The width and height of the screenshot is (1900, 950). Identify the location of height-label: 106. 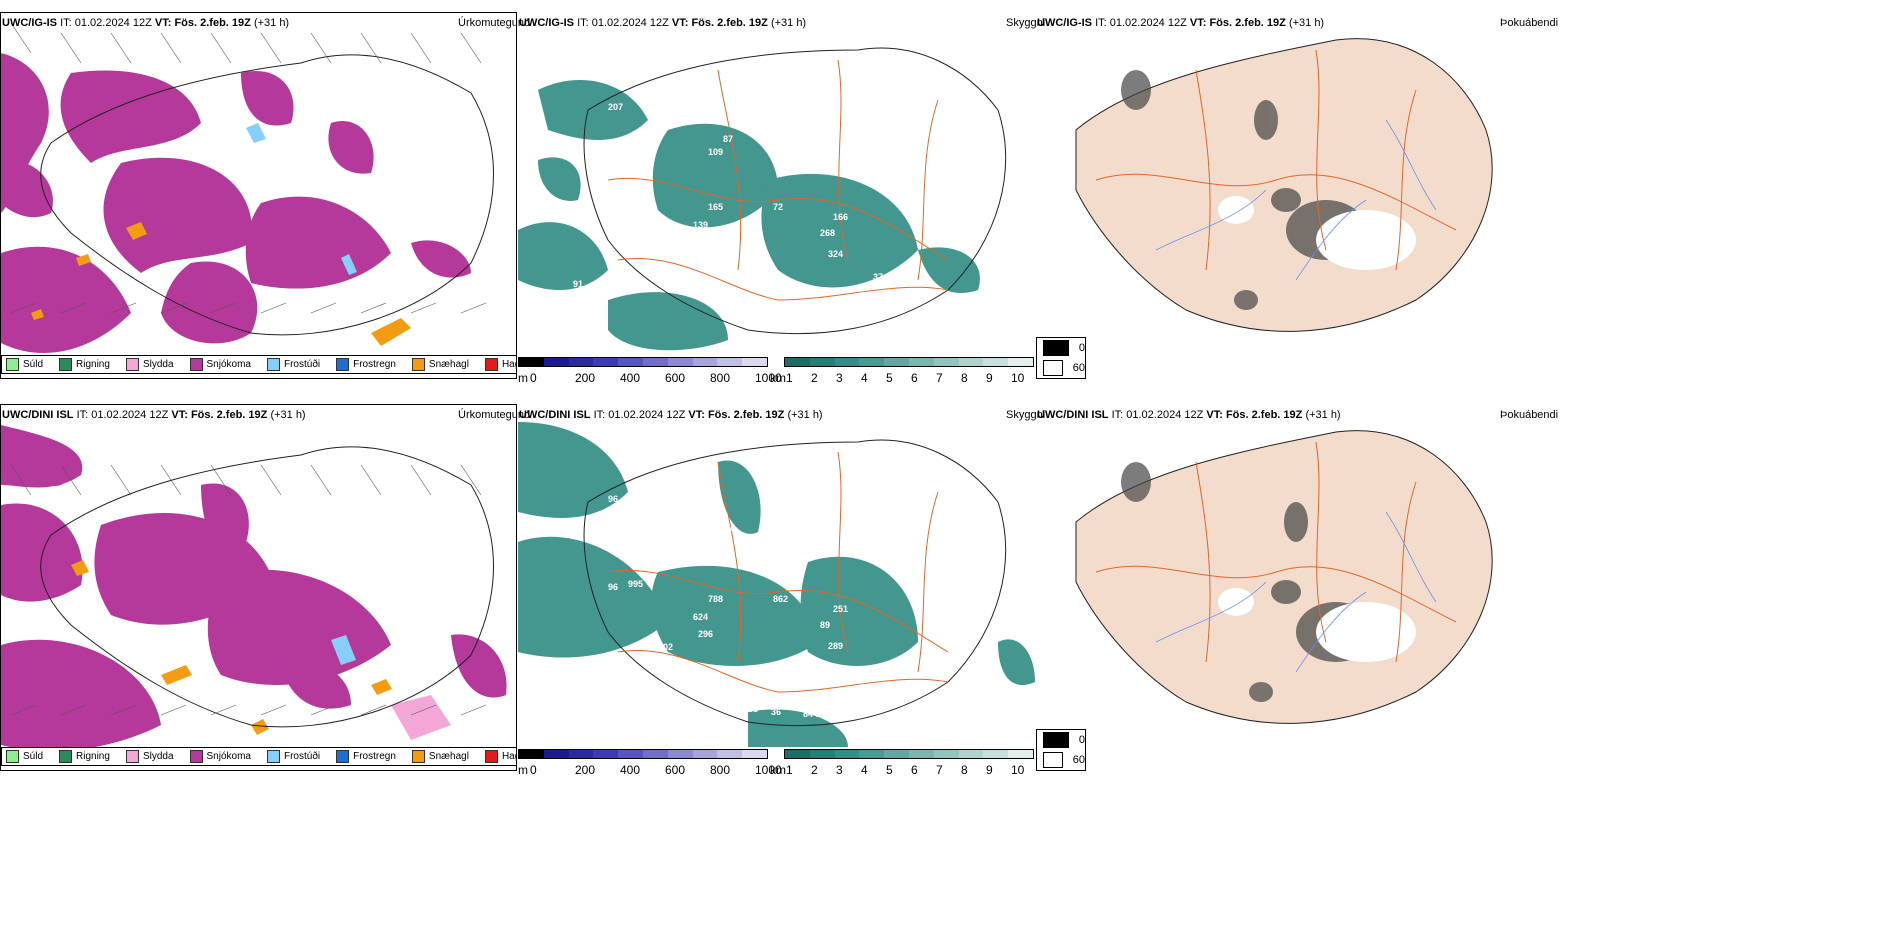
(757, 302).